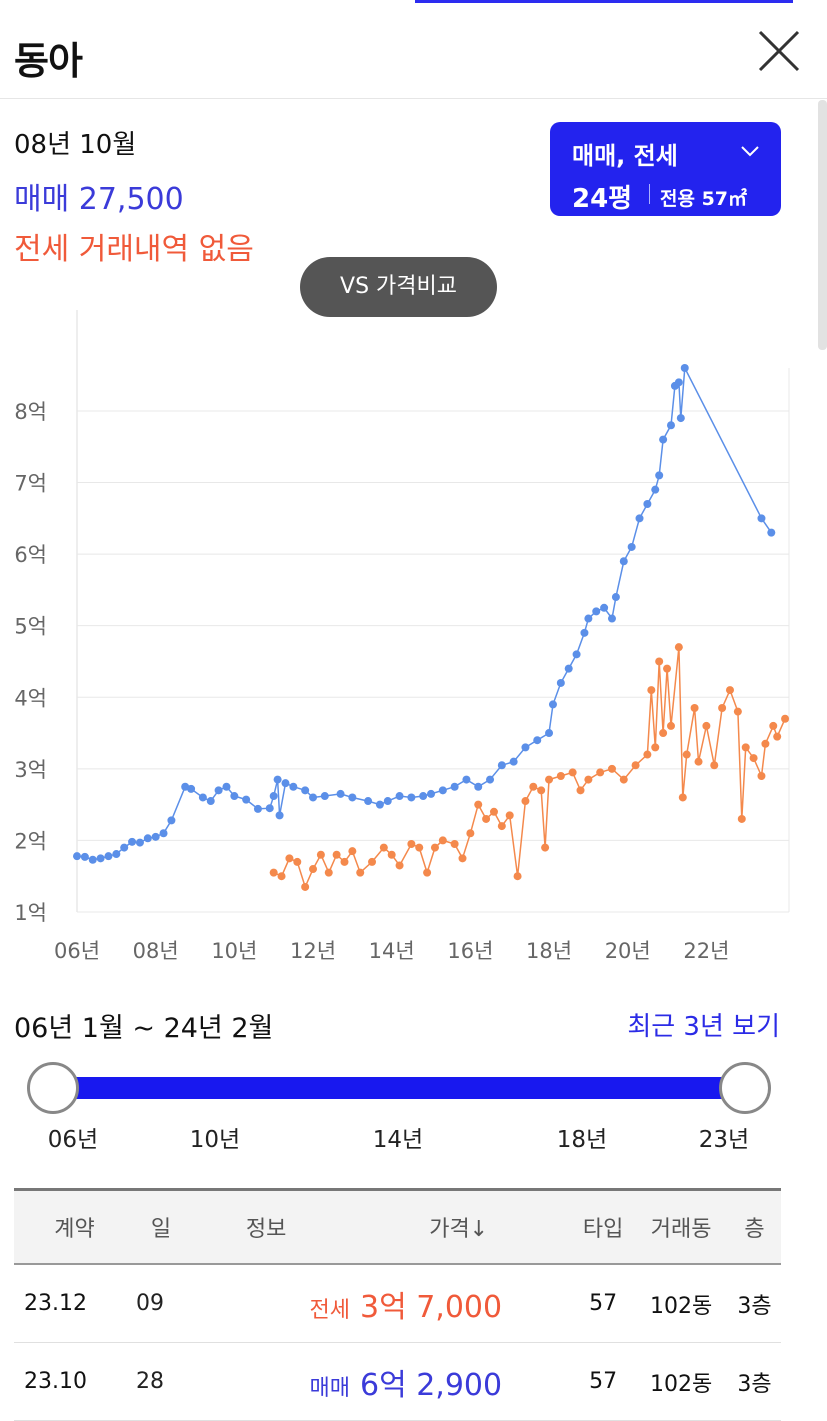 The image size is (827, 1421). Describe the element at coordinates (30, 412) in the screenshot. I see `y-tick-label: 8억` at that location.